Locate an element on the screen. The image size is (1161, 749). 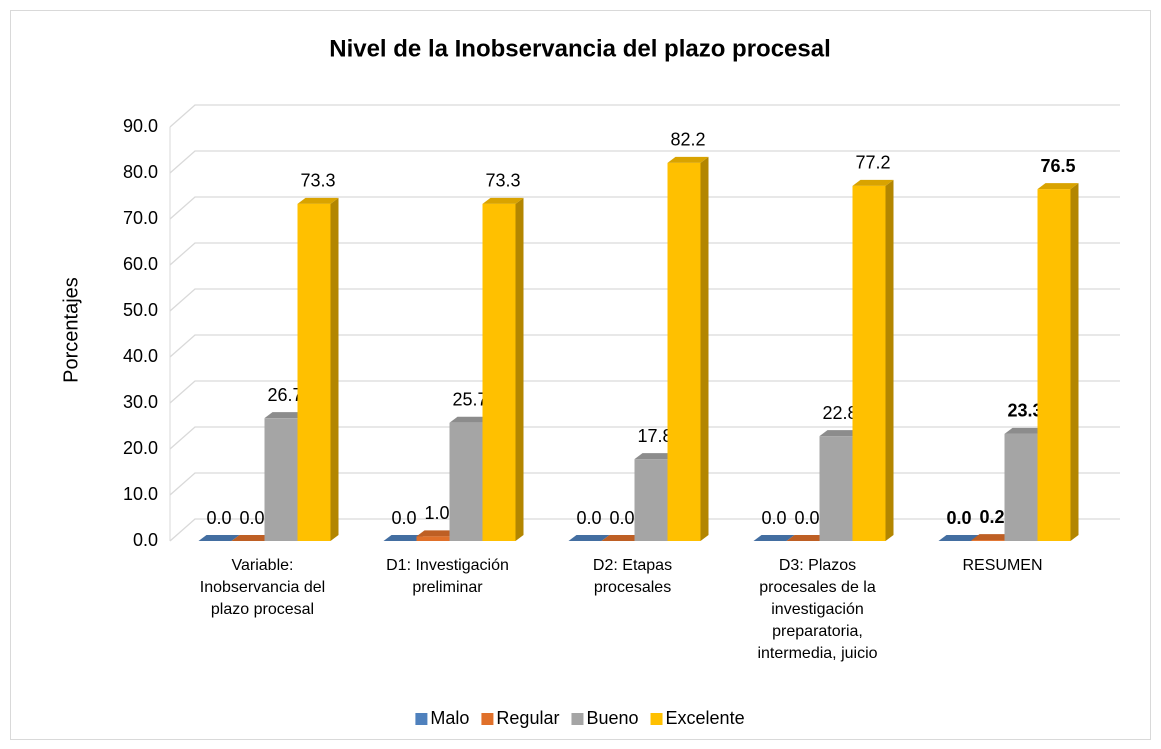
x-tick-line: D3: Plazos is located at coordinates (817, 565).